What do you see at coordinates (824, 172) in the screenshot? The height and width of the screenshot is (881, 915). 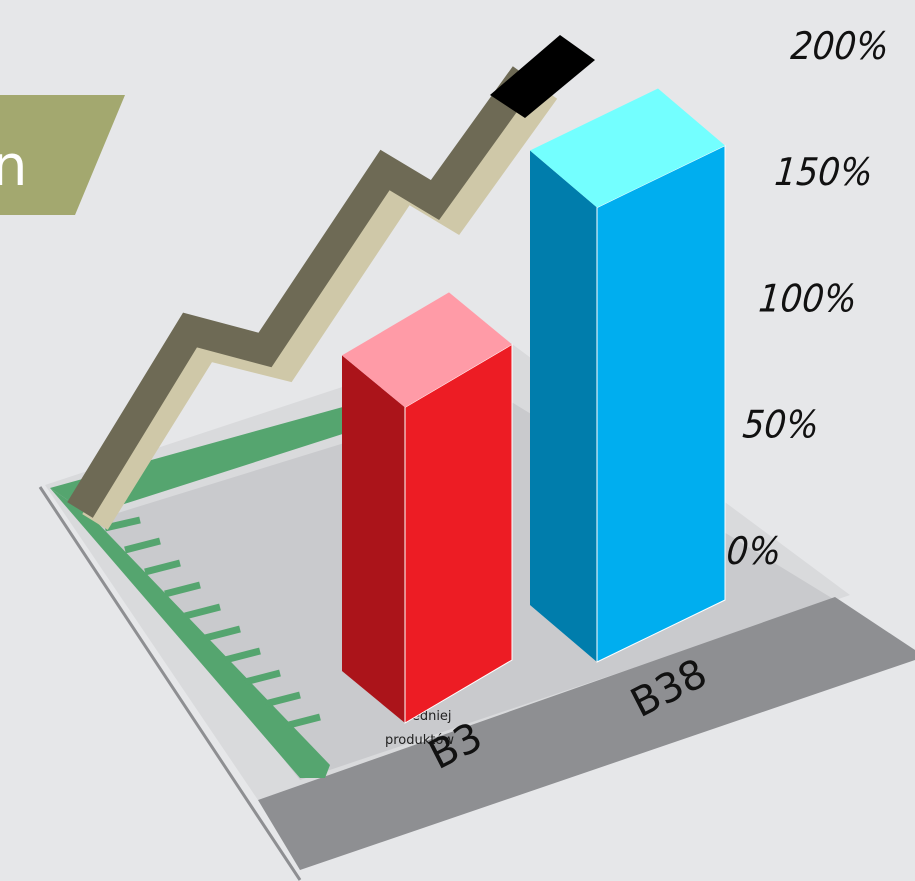 I see `y-tick-label: 150%` at bounding box center [824, 172].